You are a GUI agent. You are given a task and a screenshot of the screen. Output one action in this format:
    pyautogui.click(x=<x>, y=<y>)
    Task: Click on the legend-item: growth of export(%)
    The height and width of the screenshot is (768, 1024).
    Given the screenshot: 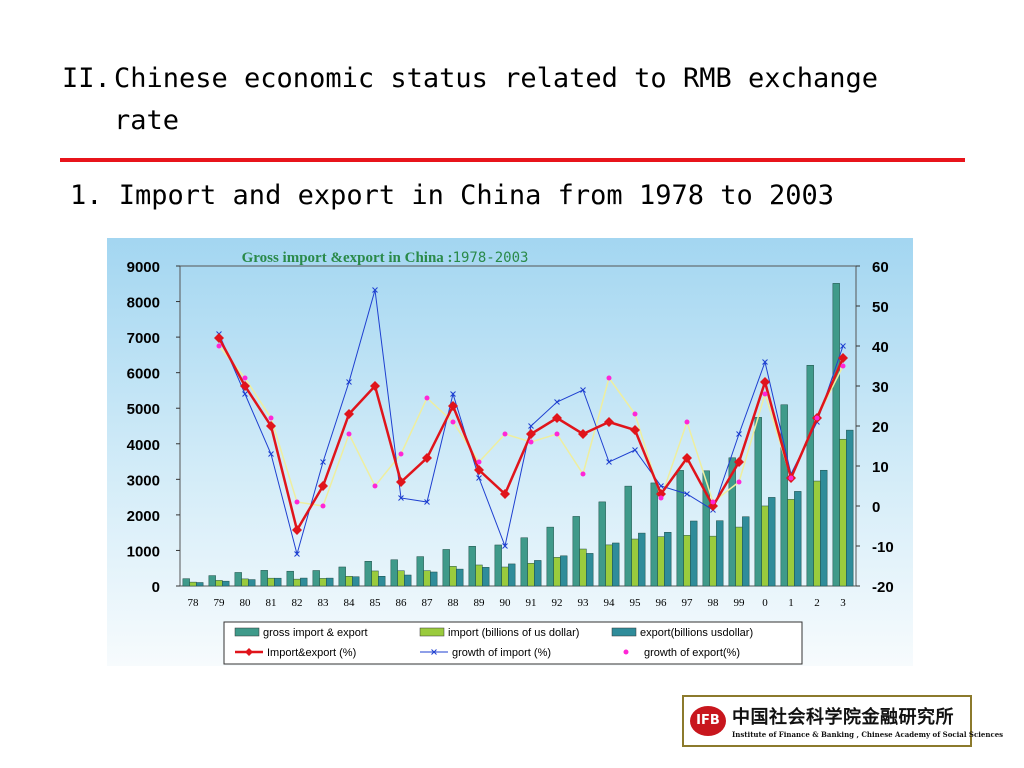 What is the action you would take?
    pyautogui.click(x=681, y=653)
    